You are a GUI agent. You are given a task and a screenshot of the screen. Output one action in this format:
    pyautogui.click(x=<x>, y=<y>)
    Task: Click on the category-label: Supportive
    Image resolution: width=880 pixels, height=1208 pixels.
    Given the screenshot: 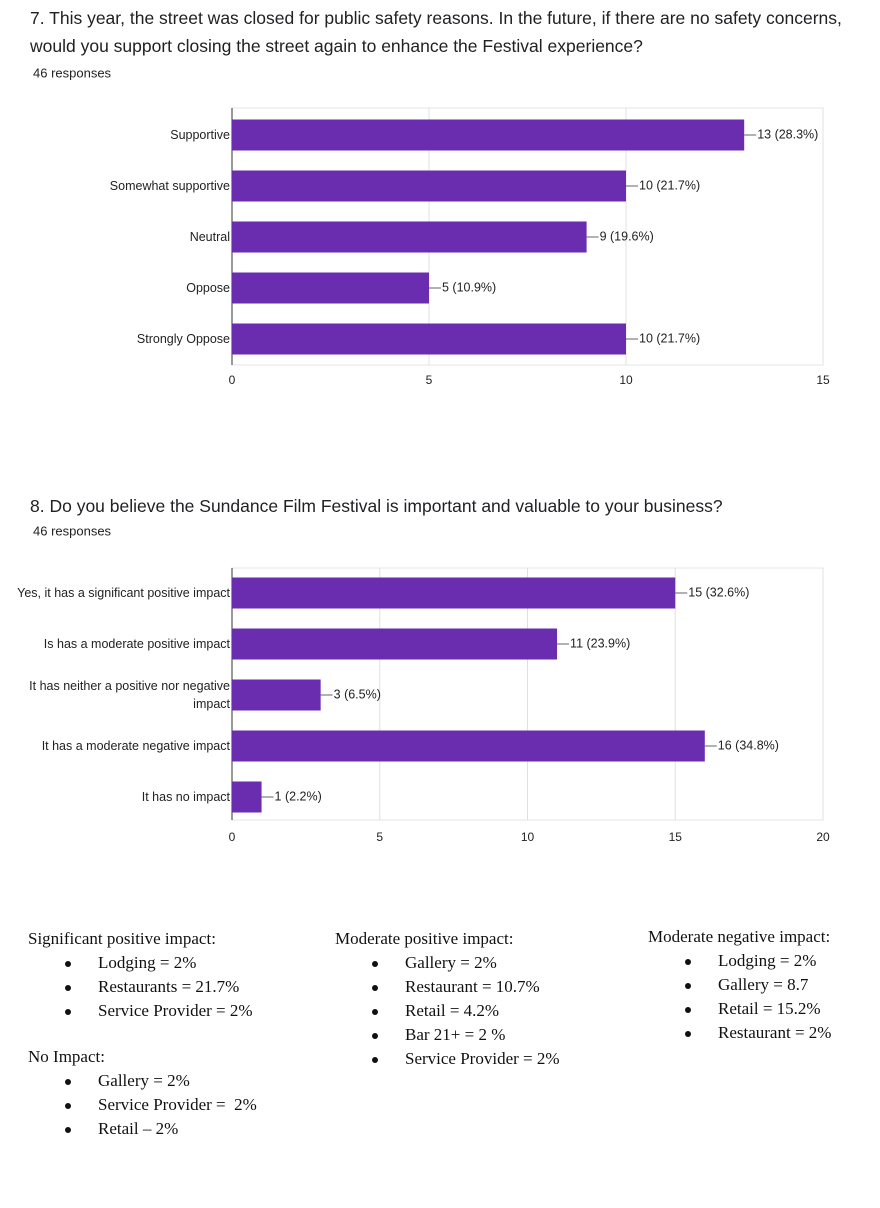 What is the action you would take?
    pyautogui.click(x=200, y=135)
    